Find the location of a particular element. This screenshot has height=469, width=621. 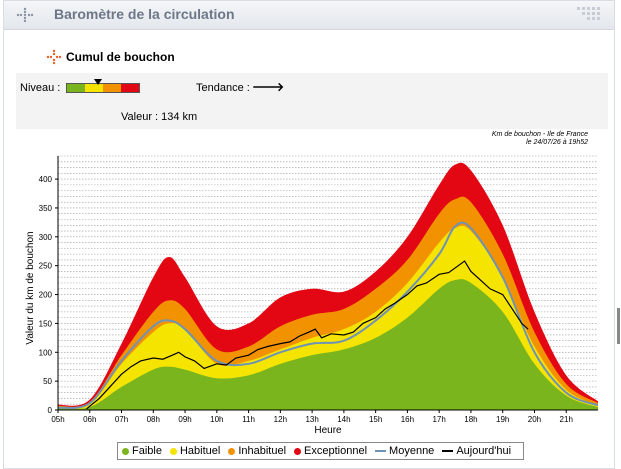

info-box: Niveau : Tendance : 🡒 Valeur : 134 km is located at coordinates (312, 101).